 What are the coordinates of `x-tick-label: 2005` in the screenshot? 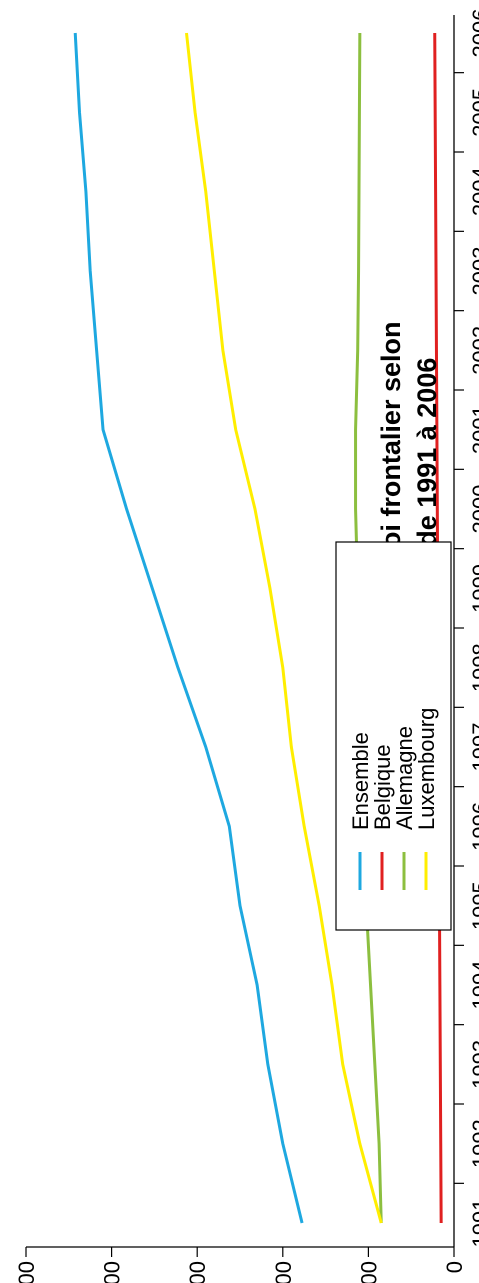 It's located at (473, 112).